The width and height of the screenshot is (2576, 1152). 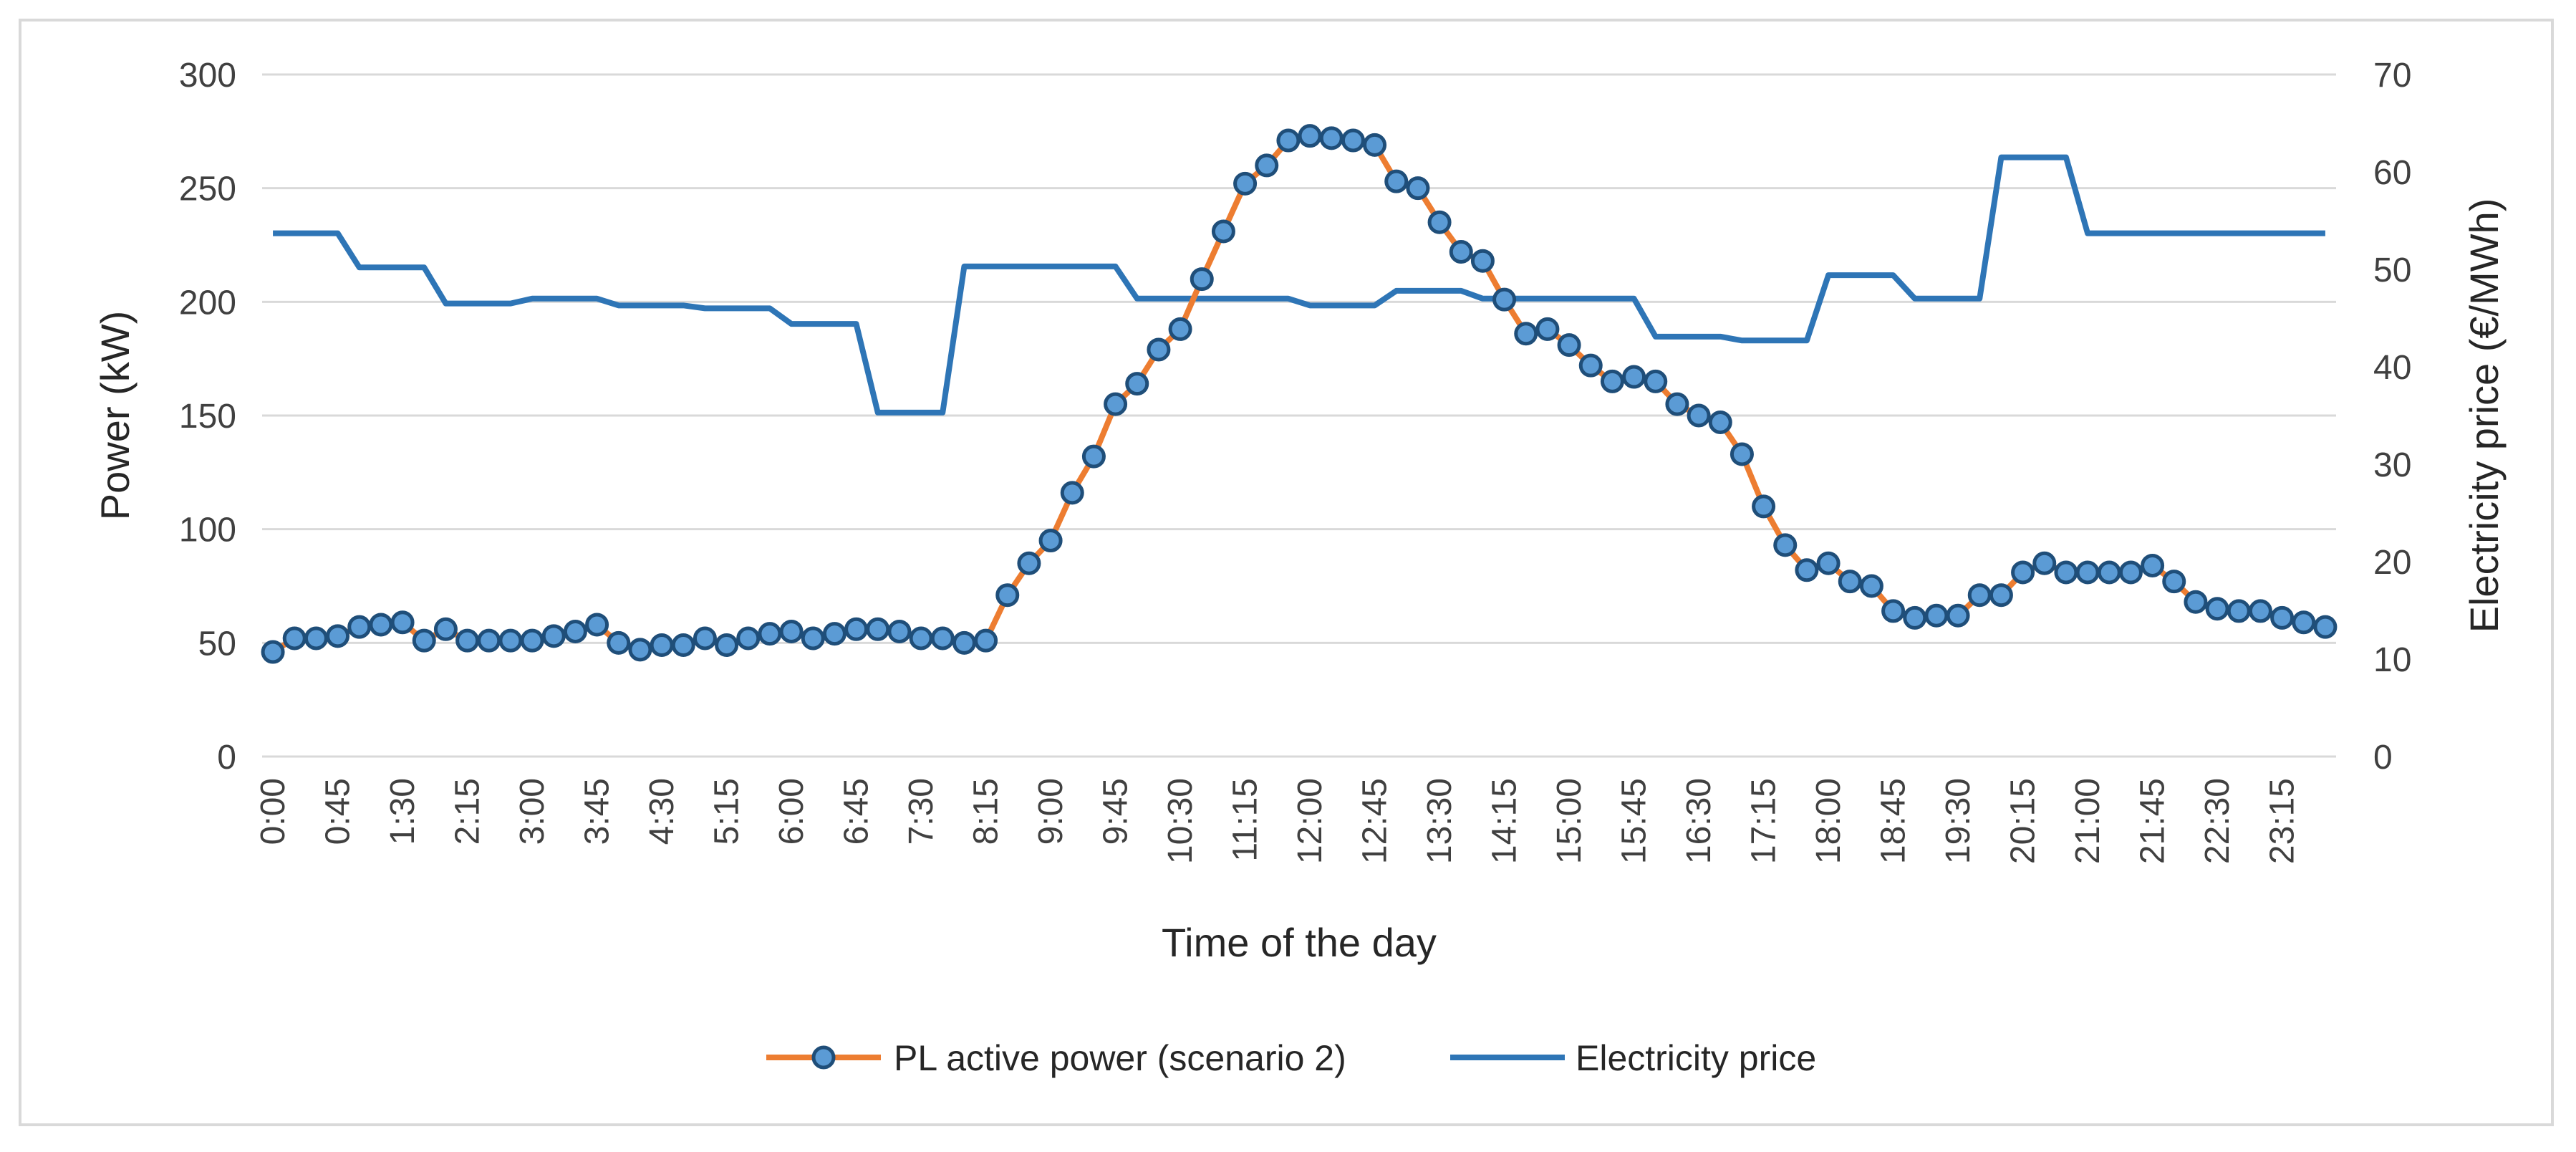 I want to click on x-tick-label: 12:00, so click(x=1310, y=821).